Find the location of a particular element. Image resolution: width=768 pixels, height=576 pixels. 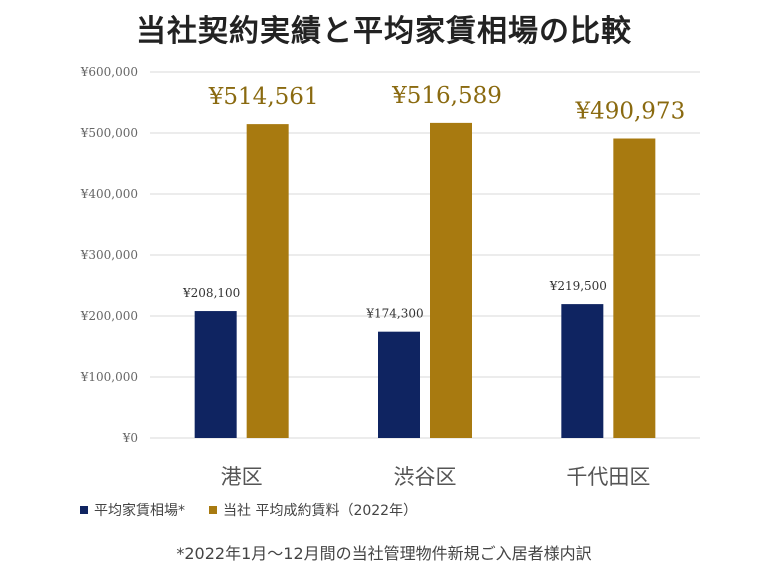

chart-title: 当社契約実績と平均家賃相場の比較 is located at coordinates (384, 31).